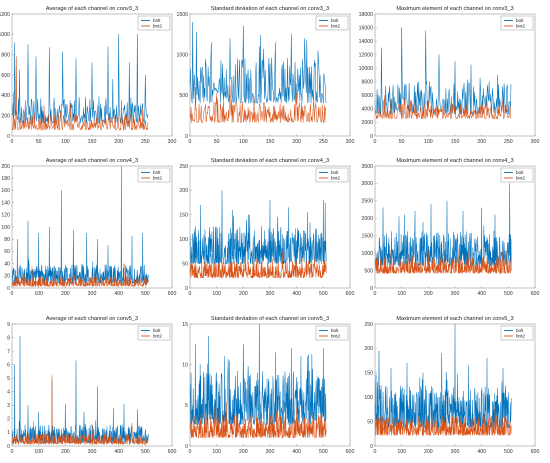  What do you see at coordinates (190, 452) in the screenshot?
I see `chart-8-xtick-label: 0` at bounding box center [190, 452].